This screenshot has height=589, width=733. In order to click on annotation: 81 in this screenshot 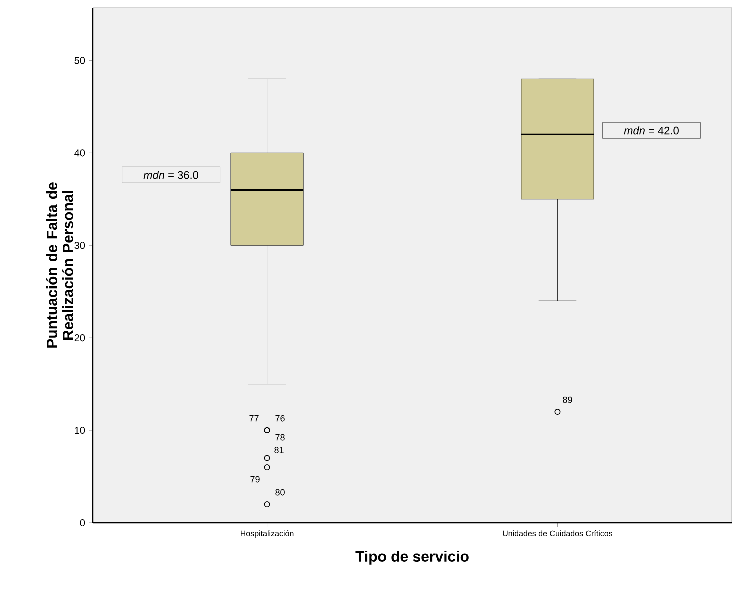, I will do `click(279, 450)`.